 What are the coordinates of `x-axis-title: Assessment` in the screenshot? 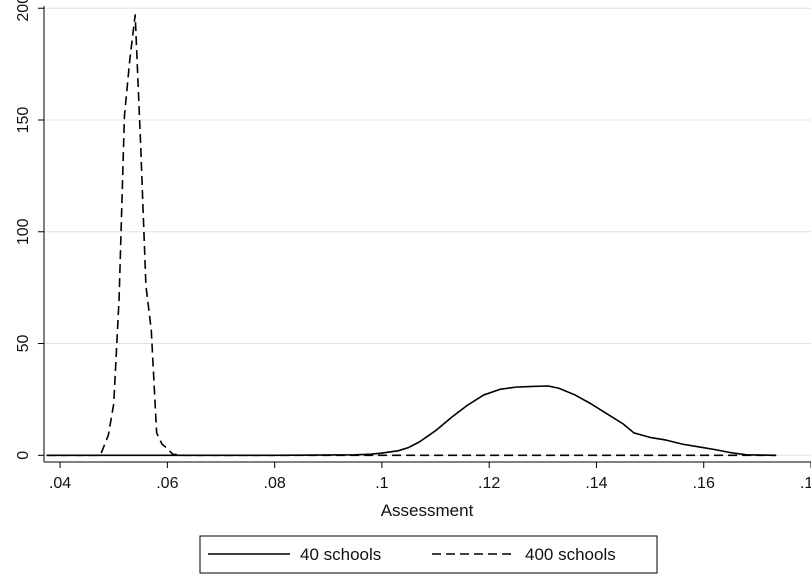 It's located at (427, 510).